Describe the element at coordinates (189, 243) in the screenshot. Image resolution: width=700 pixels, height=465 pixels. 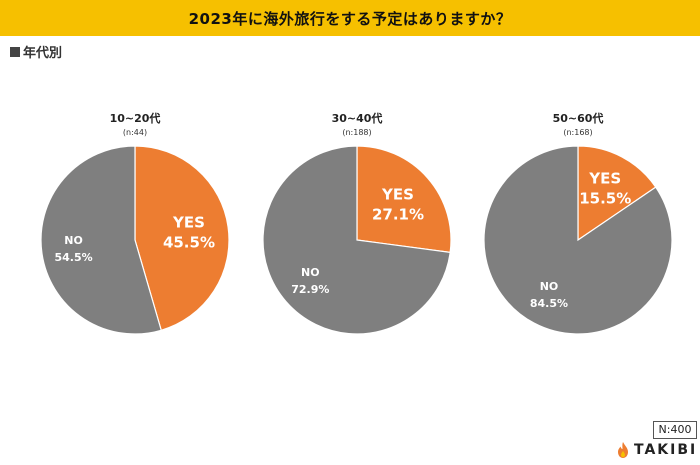
I see `slice-value: 45.5%` at that location.